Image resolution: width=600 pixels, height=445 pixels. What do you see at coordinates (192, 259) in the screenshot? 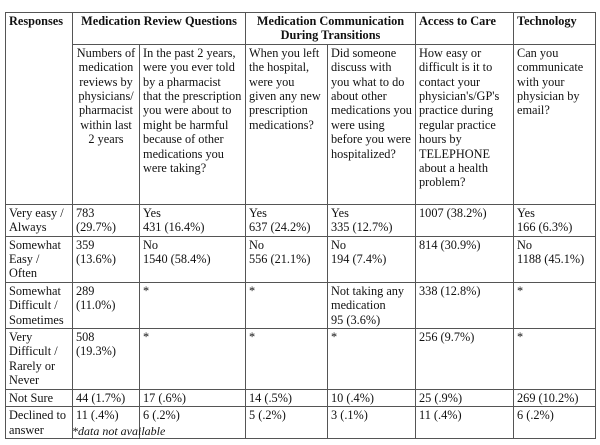
I see `value-cell: No 1540 (58.4%)` at bounding box center [192, 259].